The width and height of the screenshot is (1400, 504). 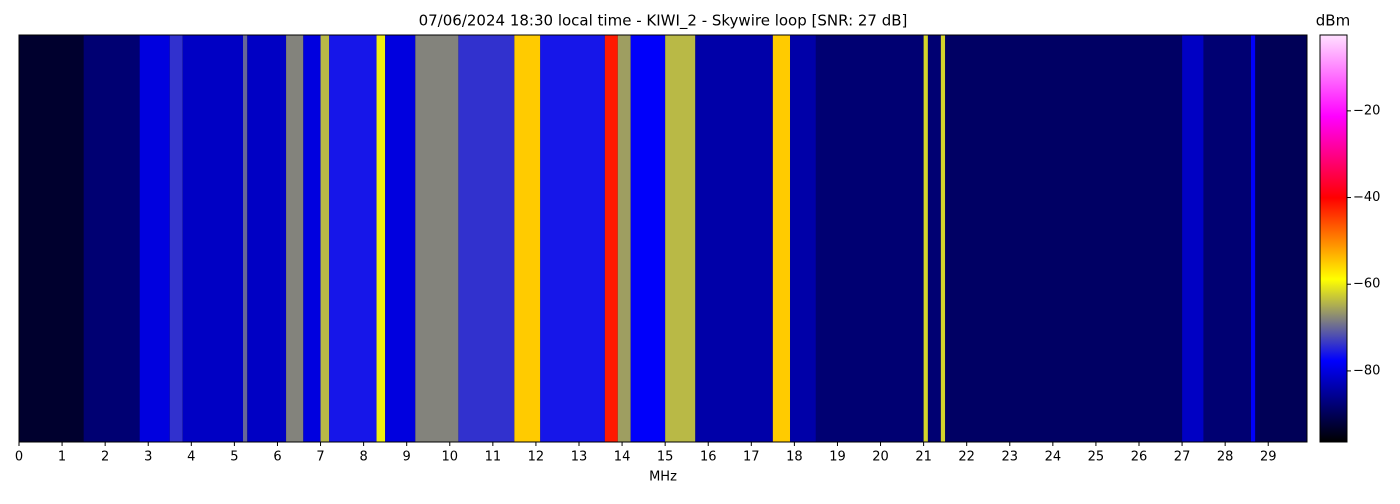 What do you see at coordinates (407, 457) in the screenshot?
I see `x-tick-label: 9` at bounding box center [407, 457].